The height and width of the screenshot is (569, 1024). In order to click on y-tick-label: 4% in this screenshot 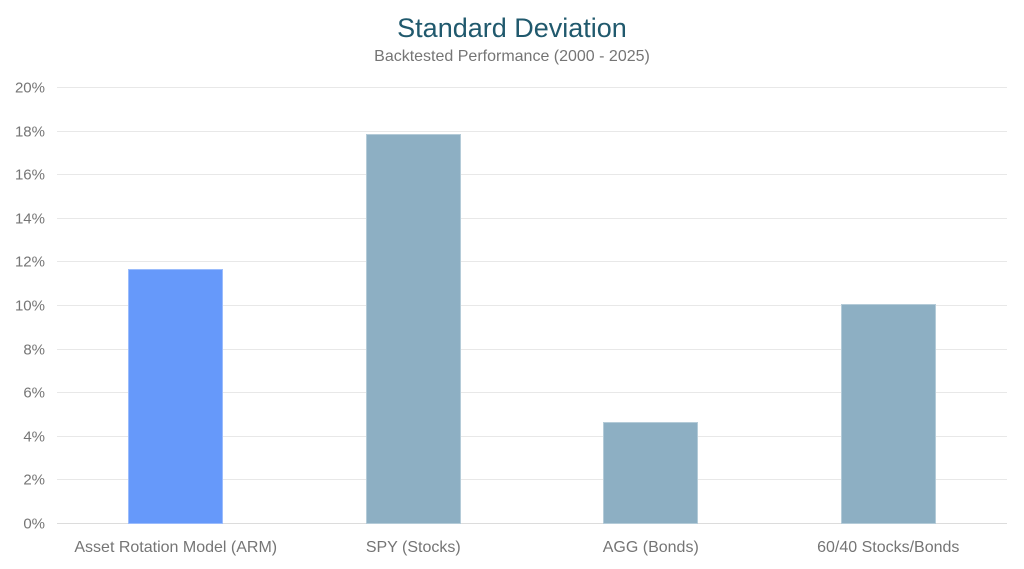, I will do `click(34, 437)`.